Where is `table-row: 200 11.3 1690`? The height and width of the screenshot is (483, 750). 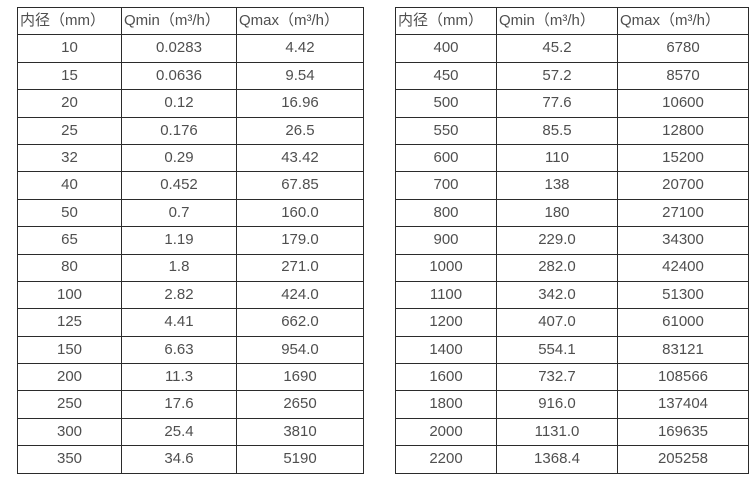
table-row: 200 11.3 1690 is located at coordinates (190, 377).